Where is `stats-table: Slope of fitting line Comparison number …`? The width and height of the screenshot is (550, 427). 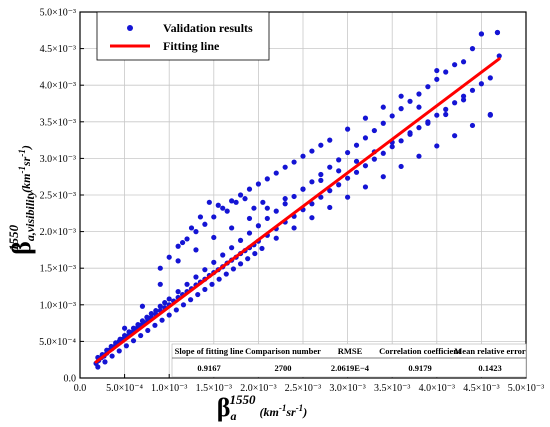
stats-table: Slope of fitting line Comparison number … is located at coordinates (349, 360).